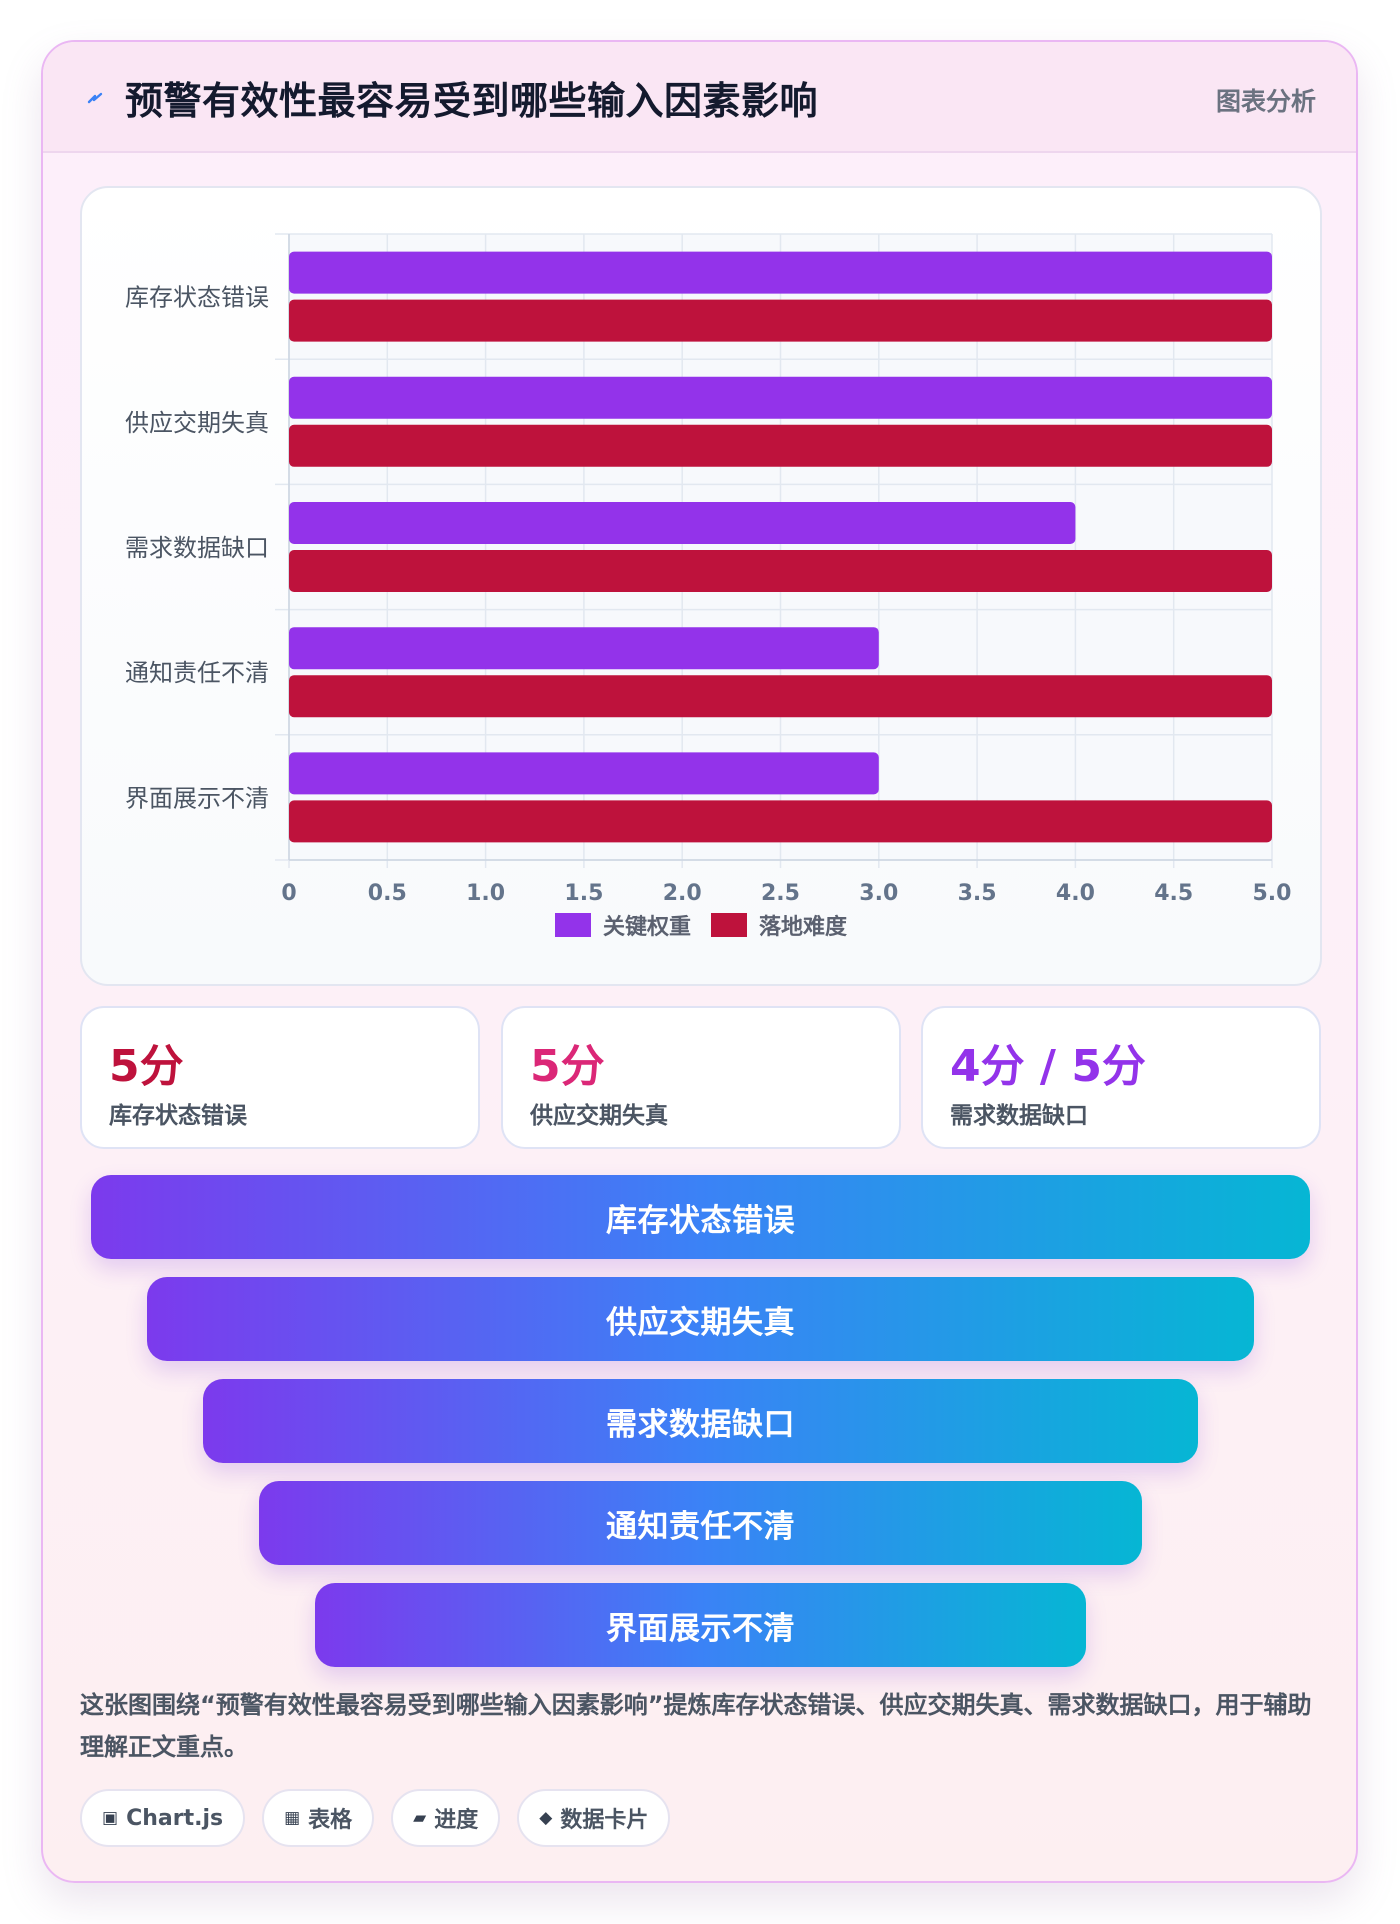 The width and height of the screenshot is (1400, 1924). What do you see at coordinates (701, 925) in the screenshot?
I see `chart-legend: 关键权重 落地难度` at bounding box center [701, 925].